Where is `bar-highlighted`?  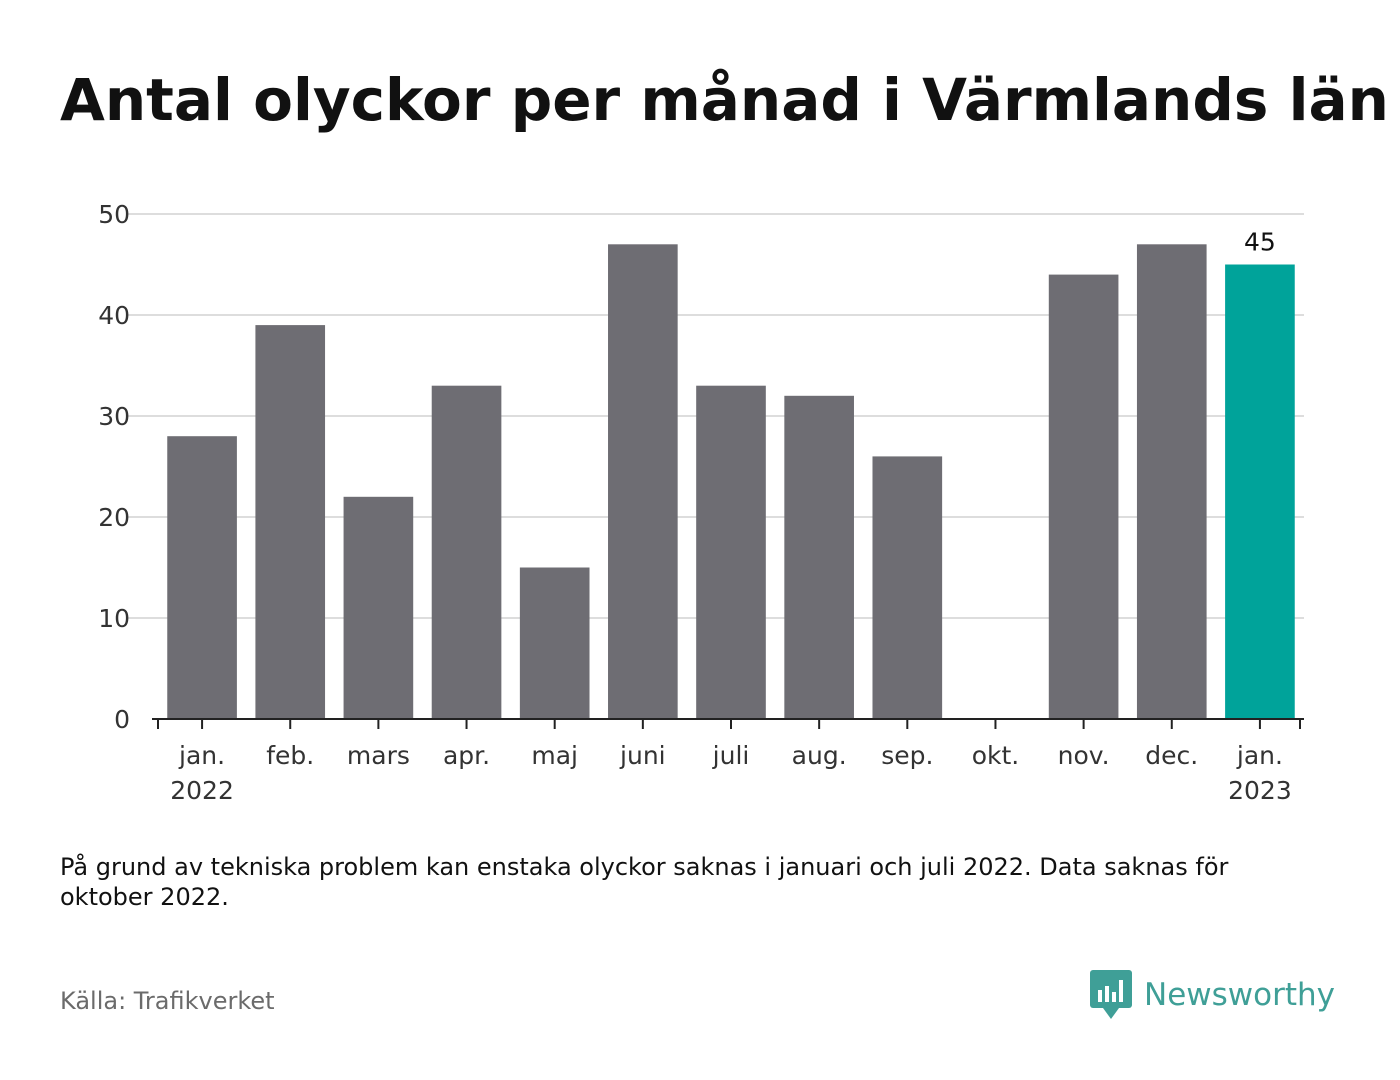 bar-highlighted is located at coordinates (1260, 491).